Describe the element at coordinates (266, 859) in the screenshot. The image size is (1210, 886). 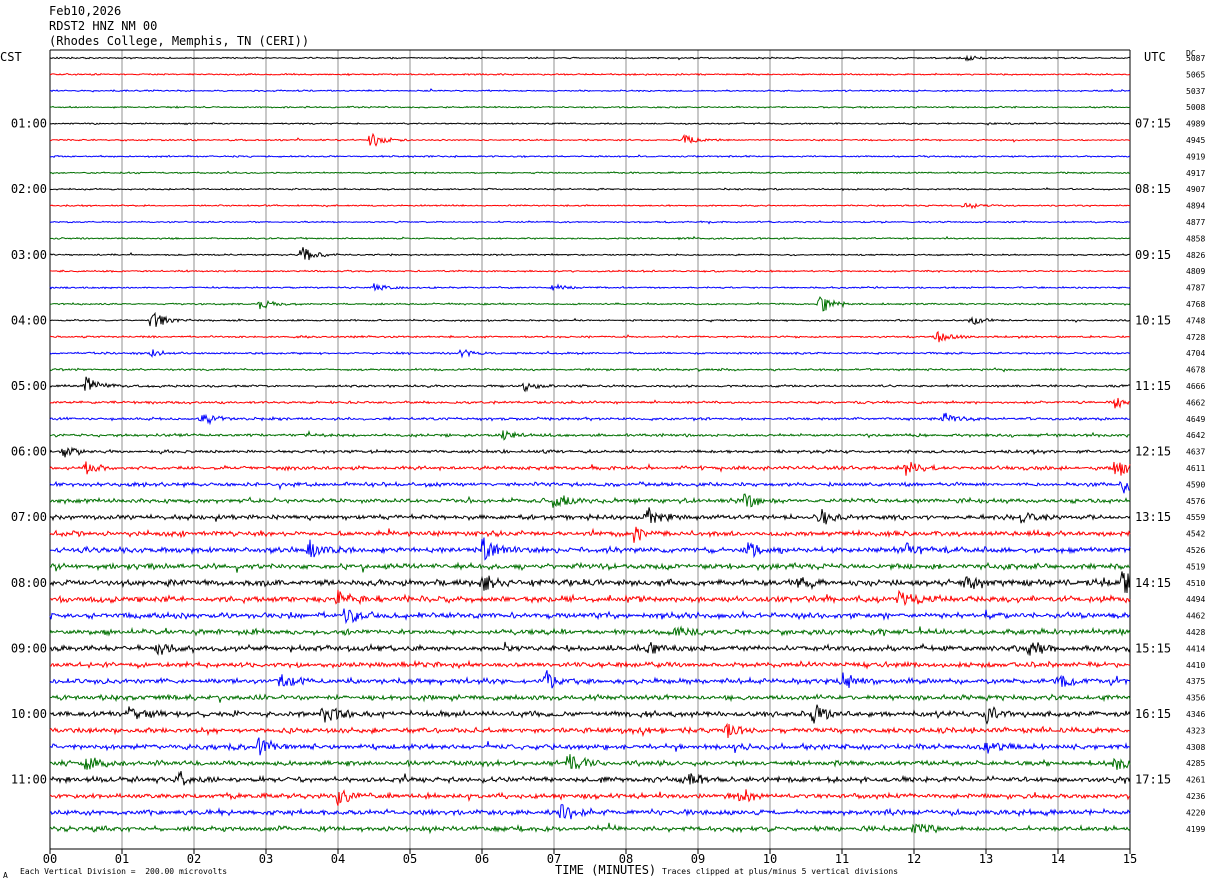
I see `x-tick-label: 03` at that location.